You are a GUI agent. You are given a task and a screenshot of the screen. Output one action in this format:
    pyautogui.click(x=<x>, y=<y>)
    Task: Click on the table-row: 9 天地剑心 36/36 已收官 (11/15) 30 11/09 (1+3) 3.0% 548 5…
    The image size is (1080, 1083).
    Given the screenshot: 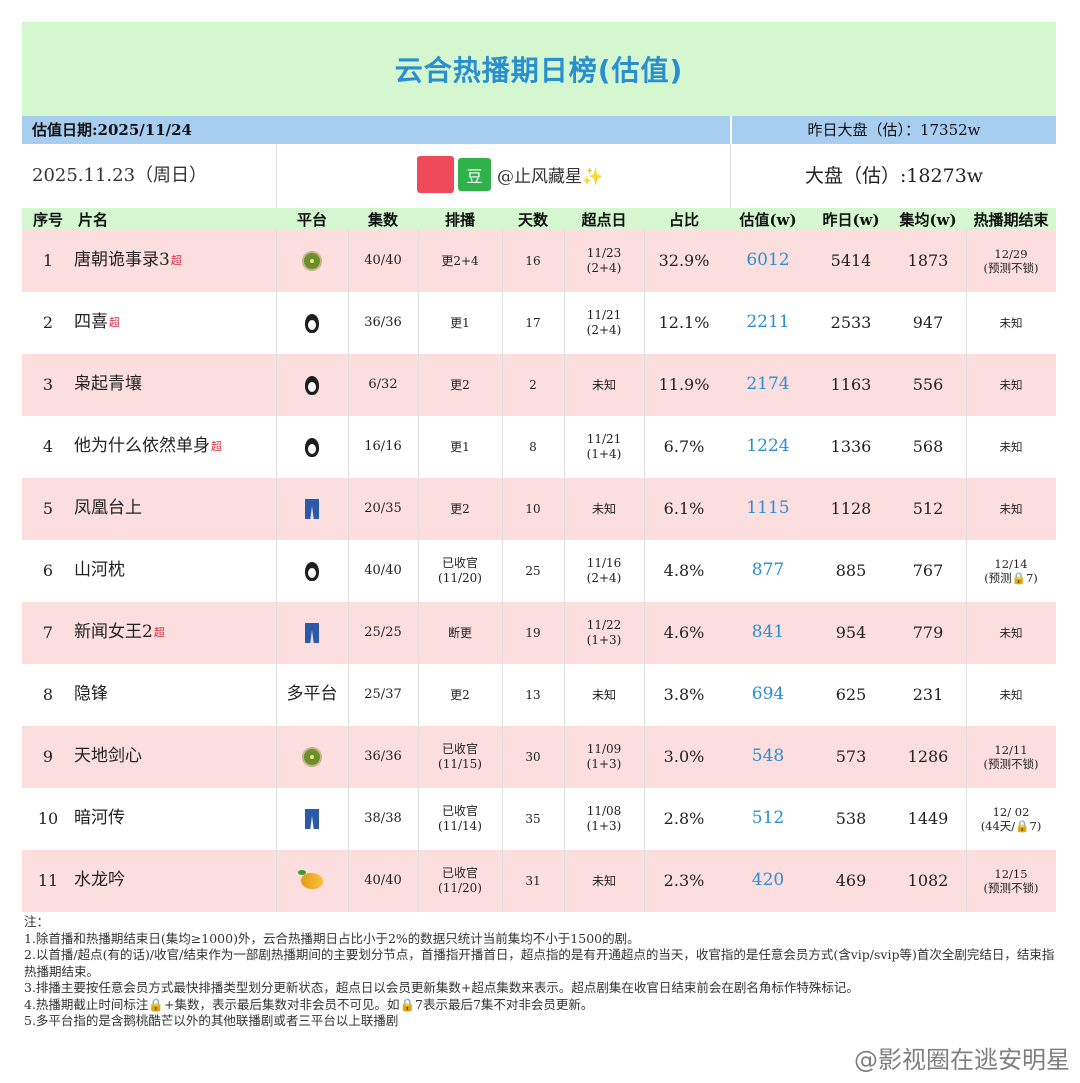 What is the action you would take?
    pyautogui.click(x=539, y=757)
    